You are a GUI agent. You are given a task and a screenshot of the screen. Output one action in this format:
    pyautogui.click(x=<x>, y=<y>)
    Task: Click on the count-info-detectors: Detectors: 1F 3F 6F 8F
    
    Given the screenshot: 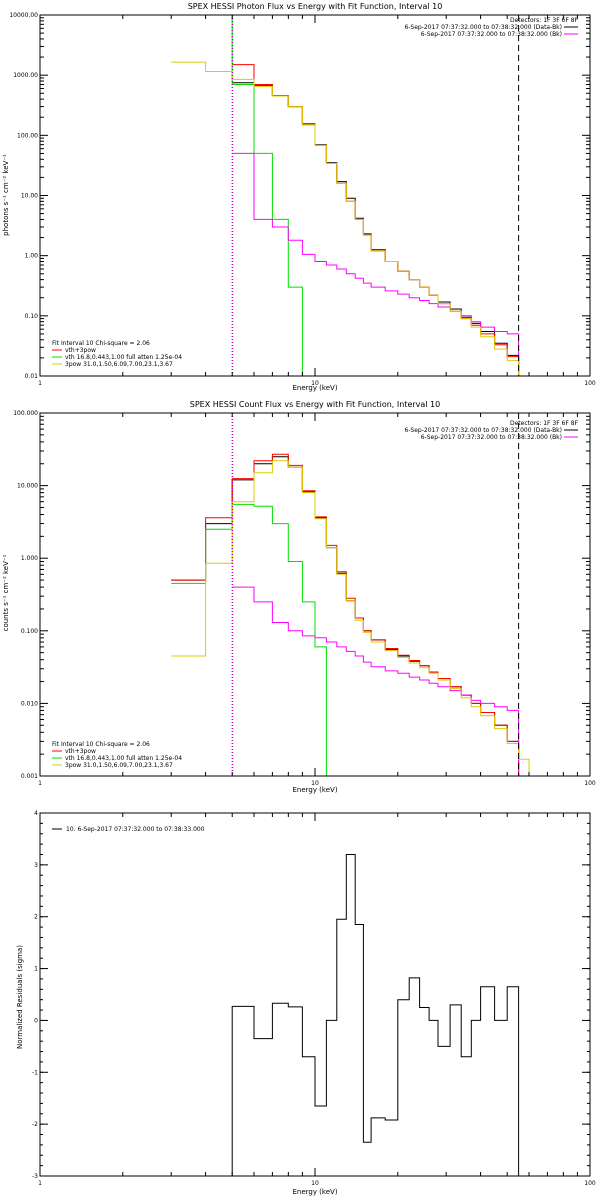 What is the action you would take?
    pyautogui.click(x=544, y=423)
    